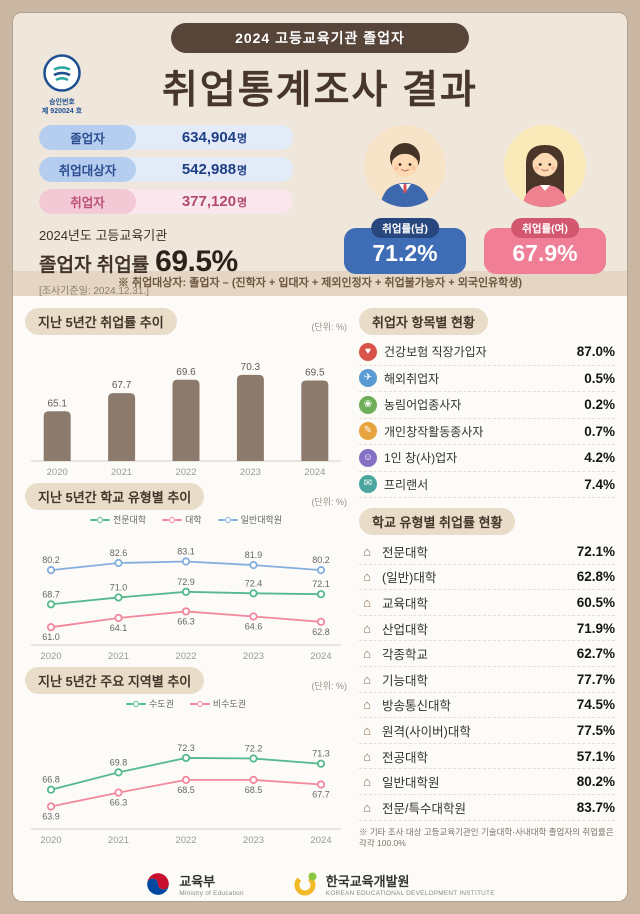 The image size is (640, 914). Describe the element at coordinates (595, 628) in the screenshot. I see `school-value: 71.9%` at that location.